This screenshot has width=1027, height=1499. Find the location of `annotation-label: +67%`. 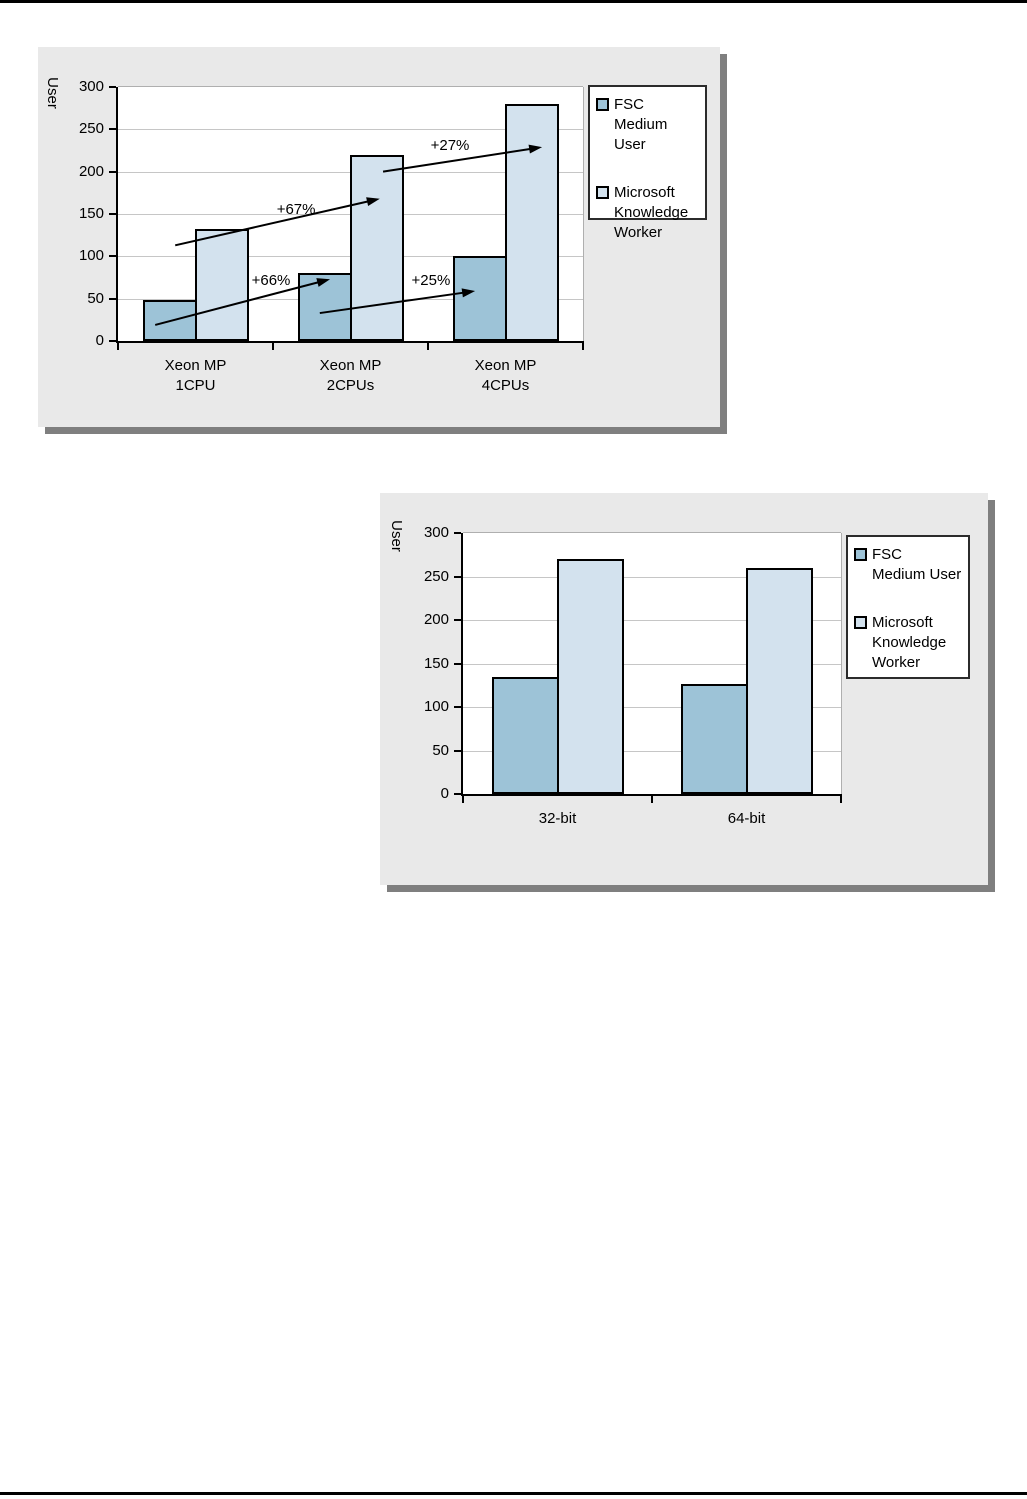

annotation-label: +67% is located at coordinates (296, 209).